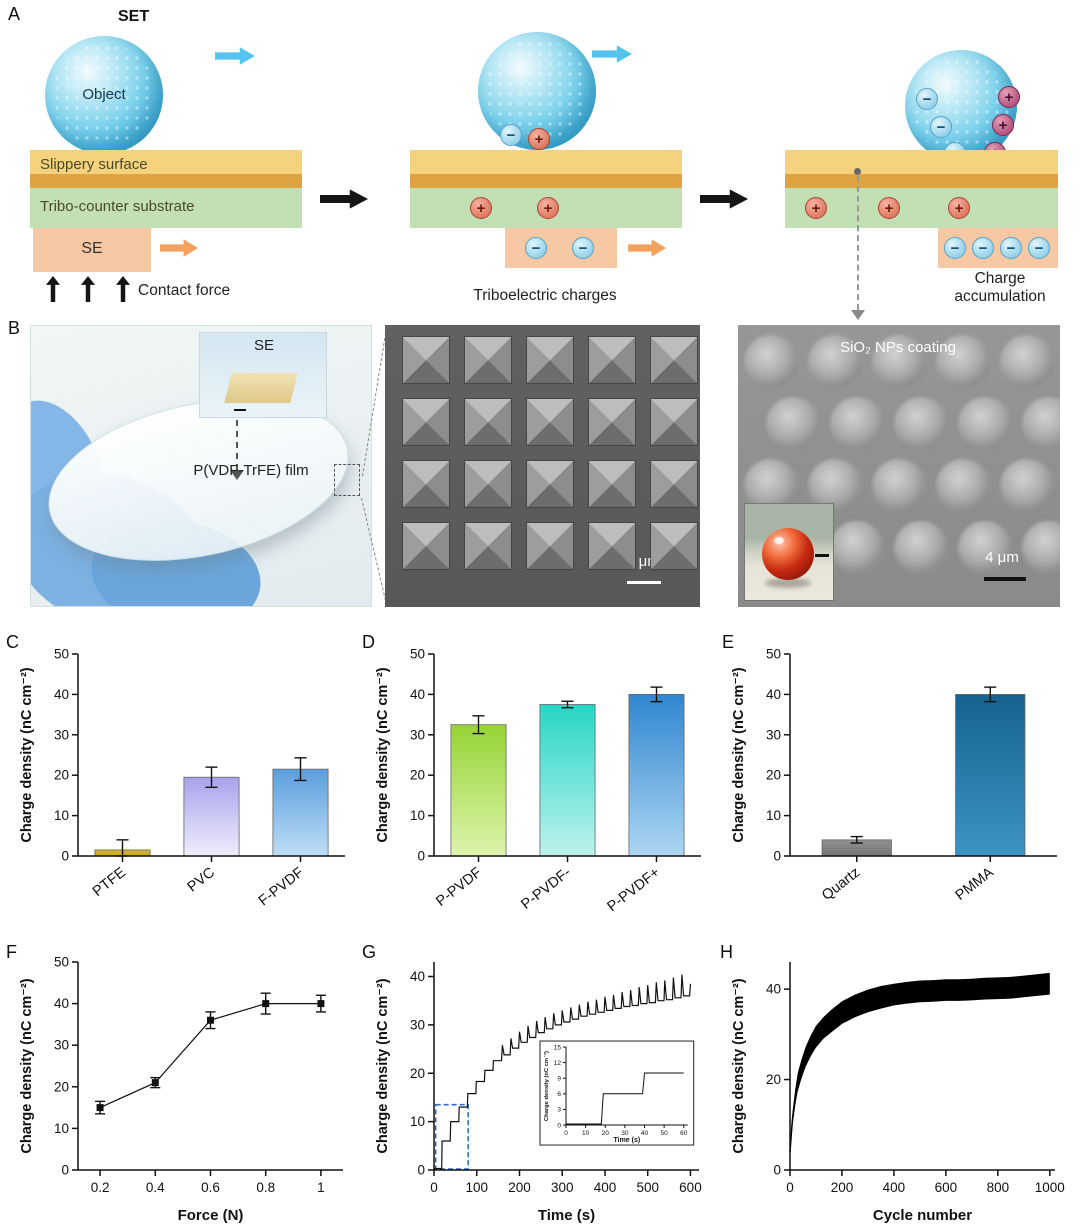 The width and height of the screenshot is (1080, 1227). Describe the element at coordinates (451, 1136) in the screenshot. I see `highlight-dashed-box` at that location.